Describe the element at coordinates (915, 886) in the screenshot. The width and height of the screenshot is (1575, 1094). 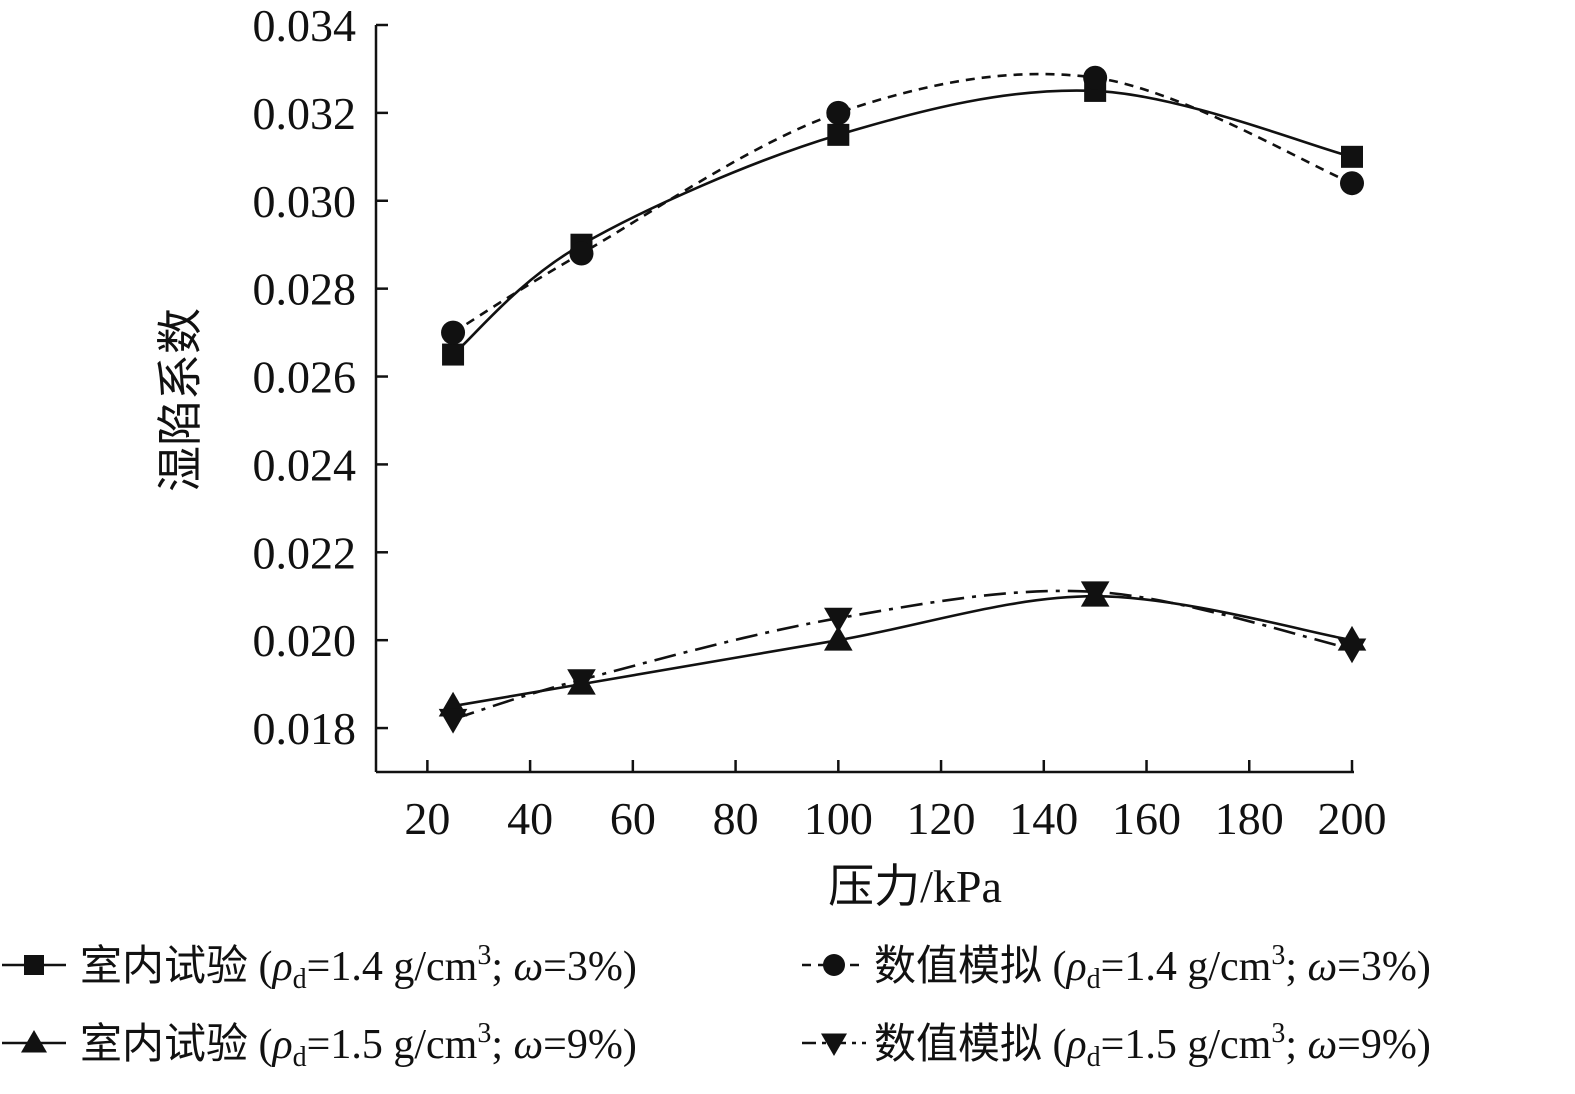
I see `x-axis-title: 压力/kPa` at that location.